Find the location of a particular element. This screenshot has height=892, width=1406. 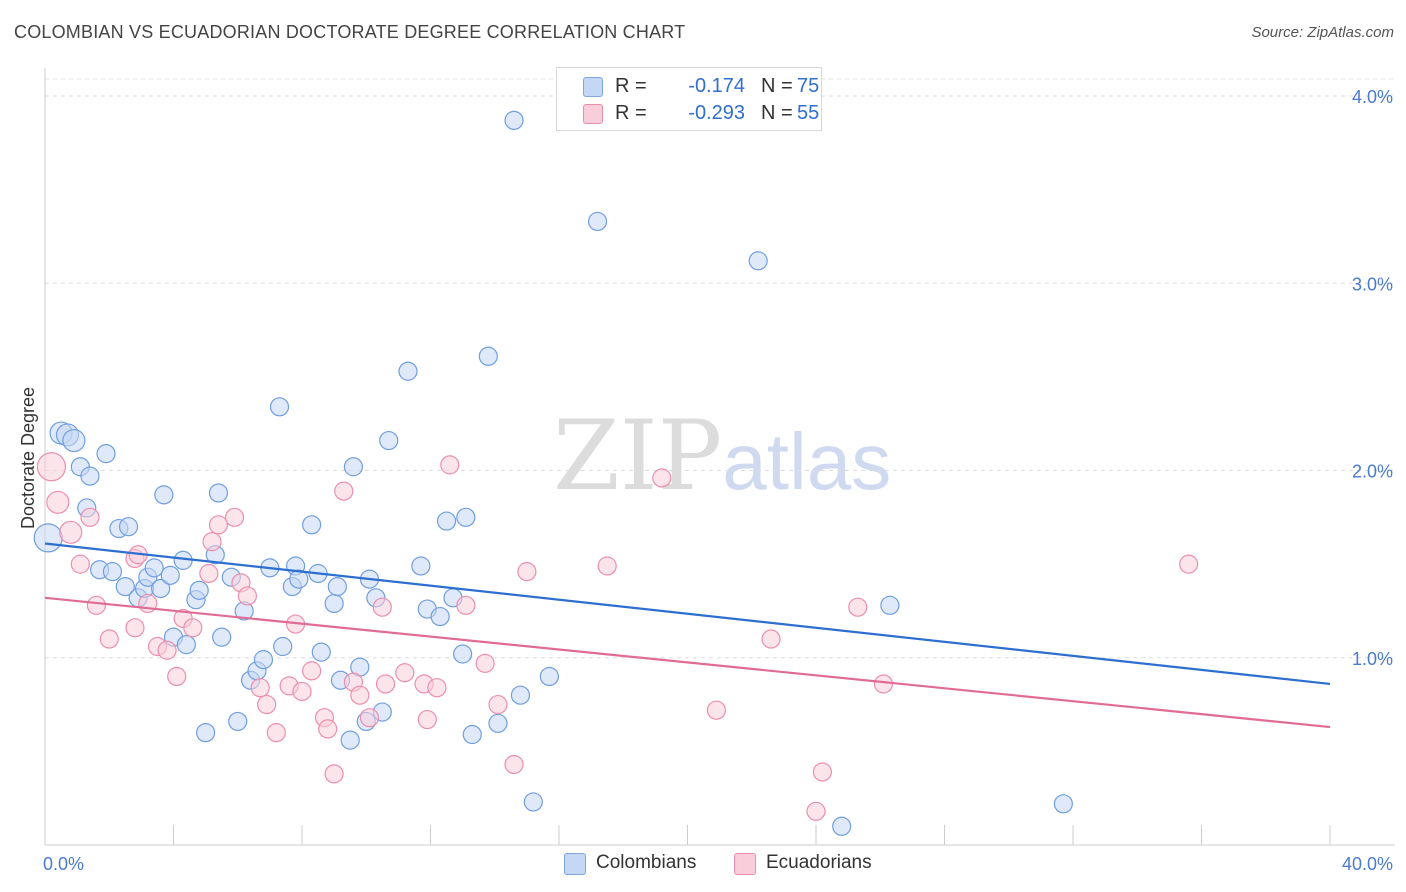

y-axis-label: Doctorate Degree is located at coordinates (28, 458).